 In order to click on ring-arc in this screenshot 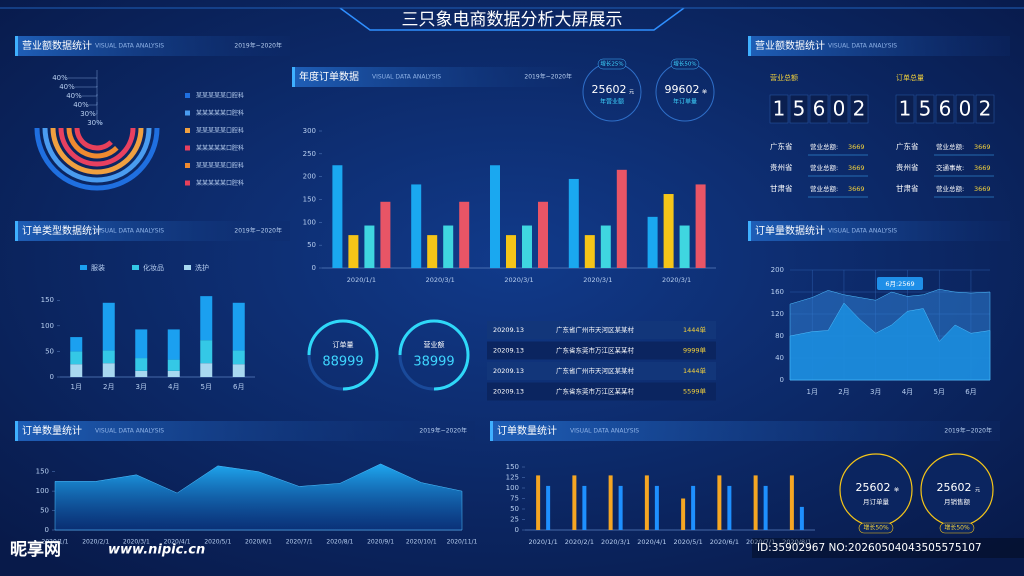, I will do `click(97, 159)`.